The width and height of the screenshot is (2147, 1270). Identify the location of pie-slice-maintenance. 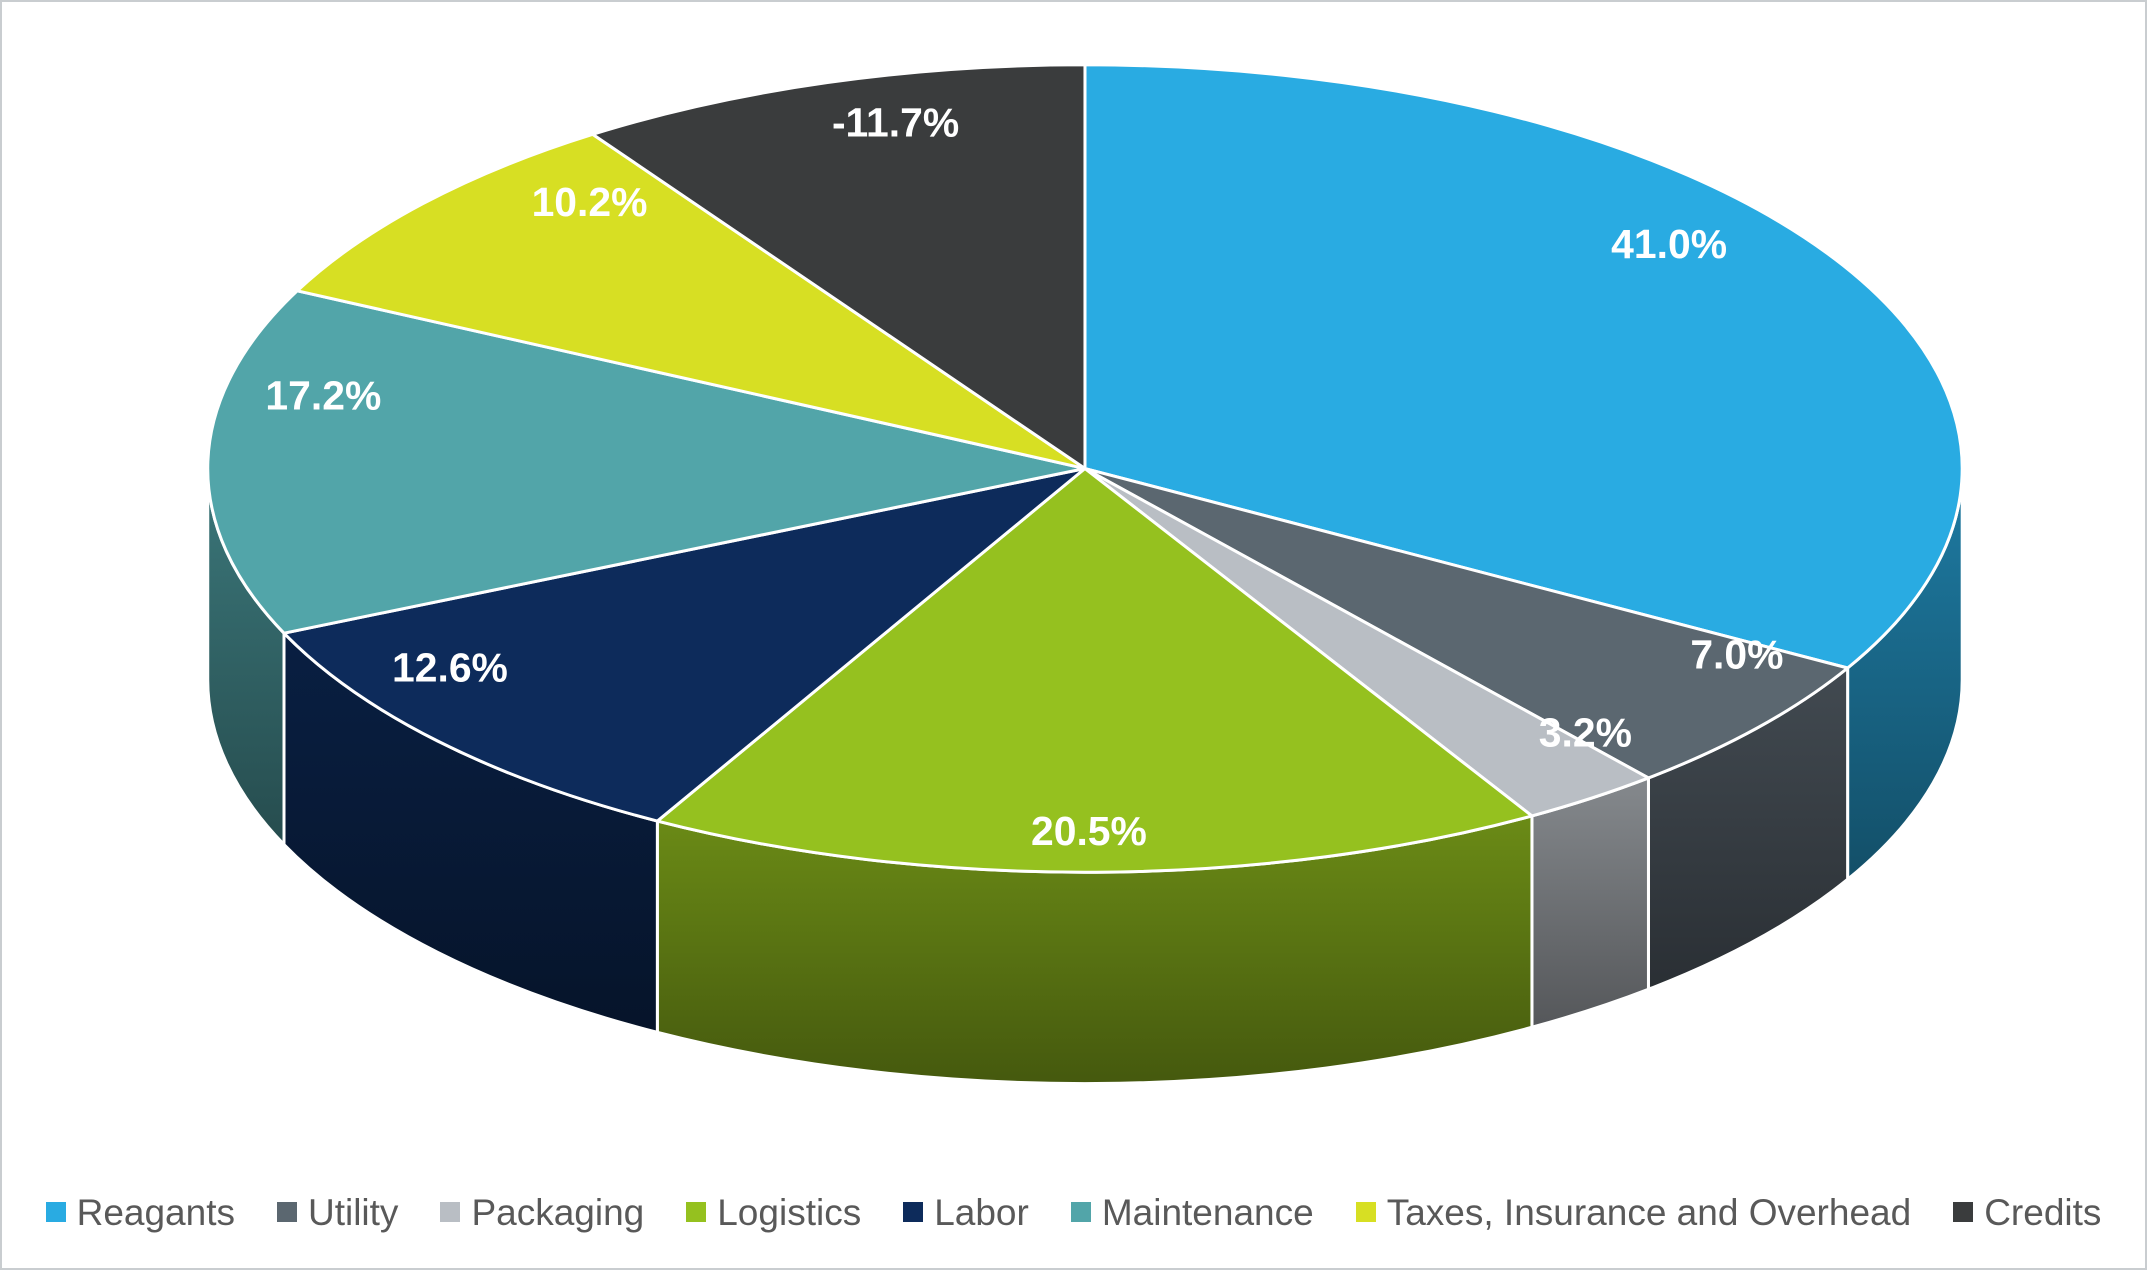
(646, 462).